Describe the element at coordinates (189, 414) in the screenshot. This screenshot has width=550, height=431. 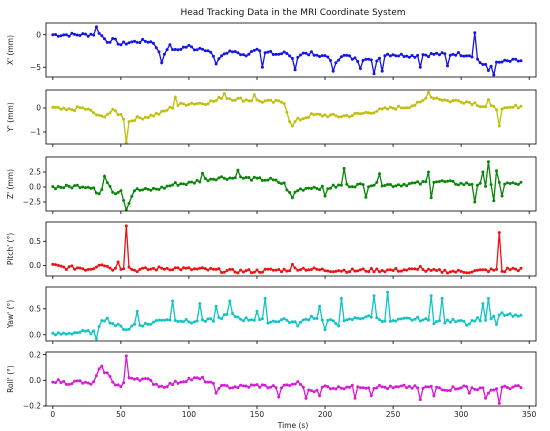
I see `x-tick-label: 100` at that location.